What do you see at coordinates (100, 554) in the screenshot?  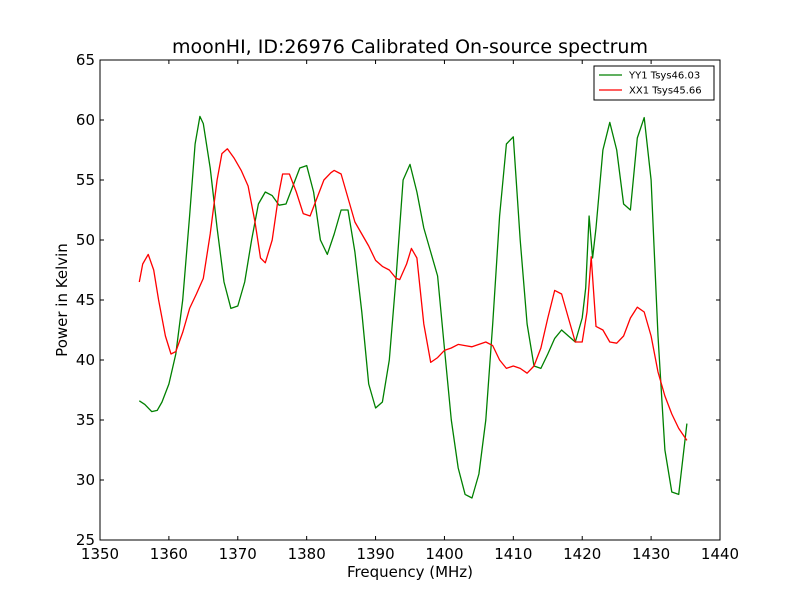 I see `x-tick-label: 1350` at bounding box center [100, 554].